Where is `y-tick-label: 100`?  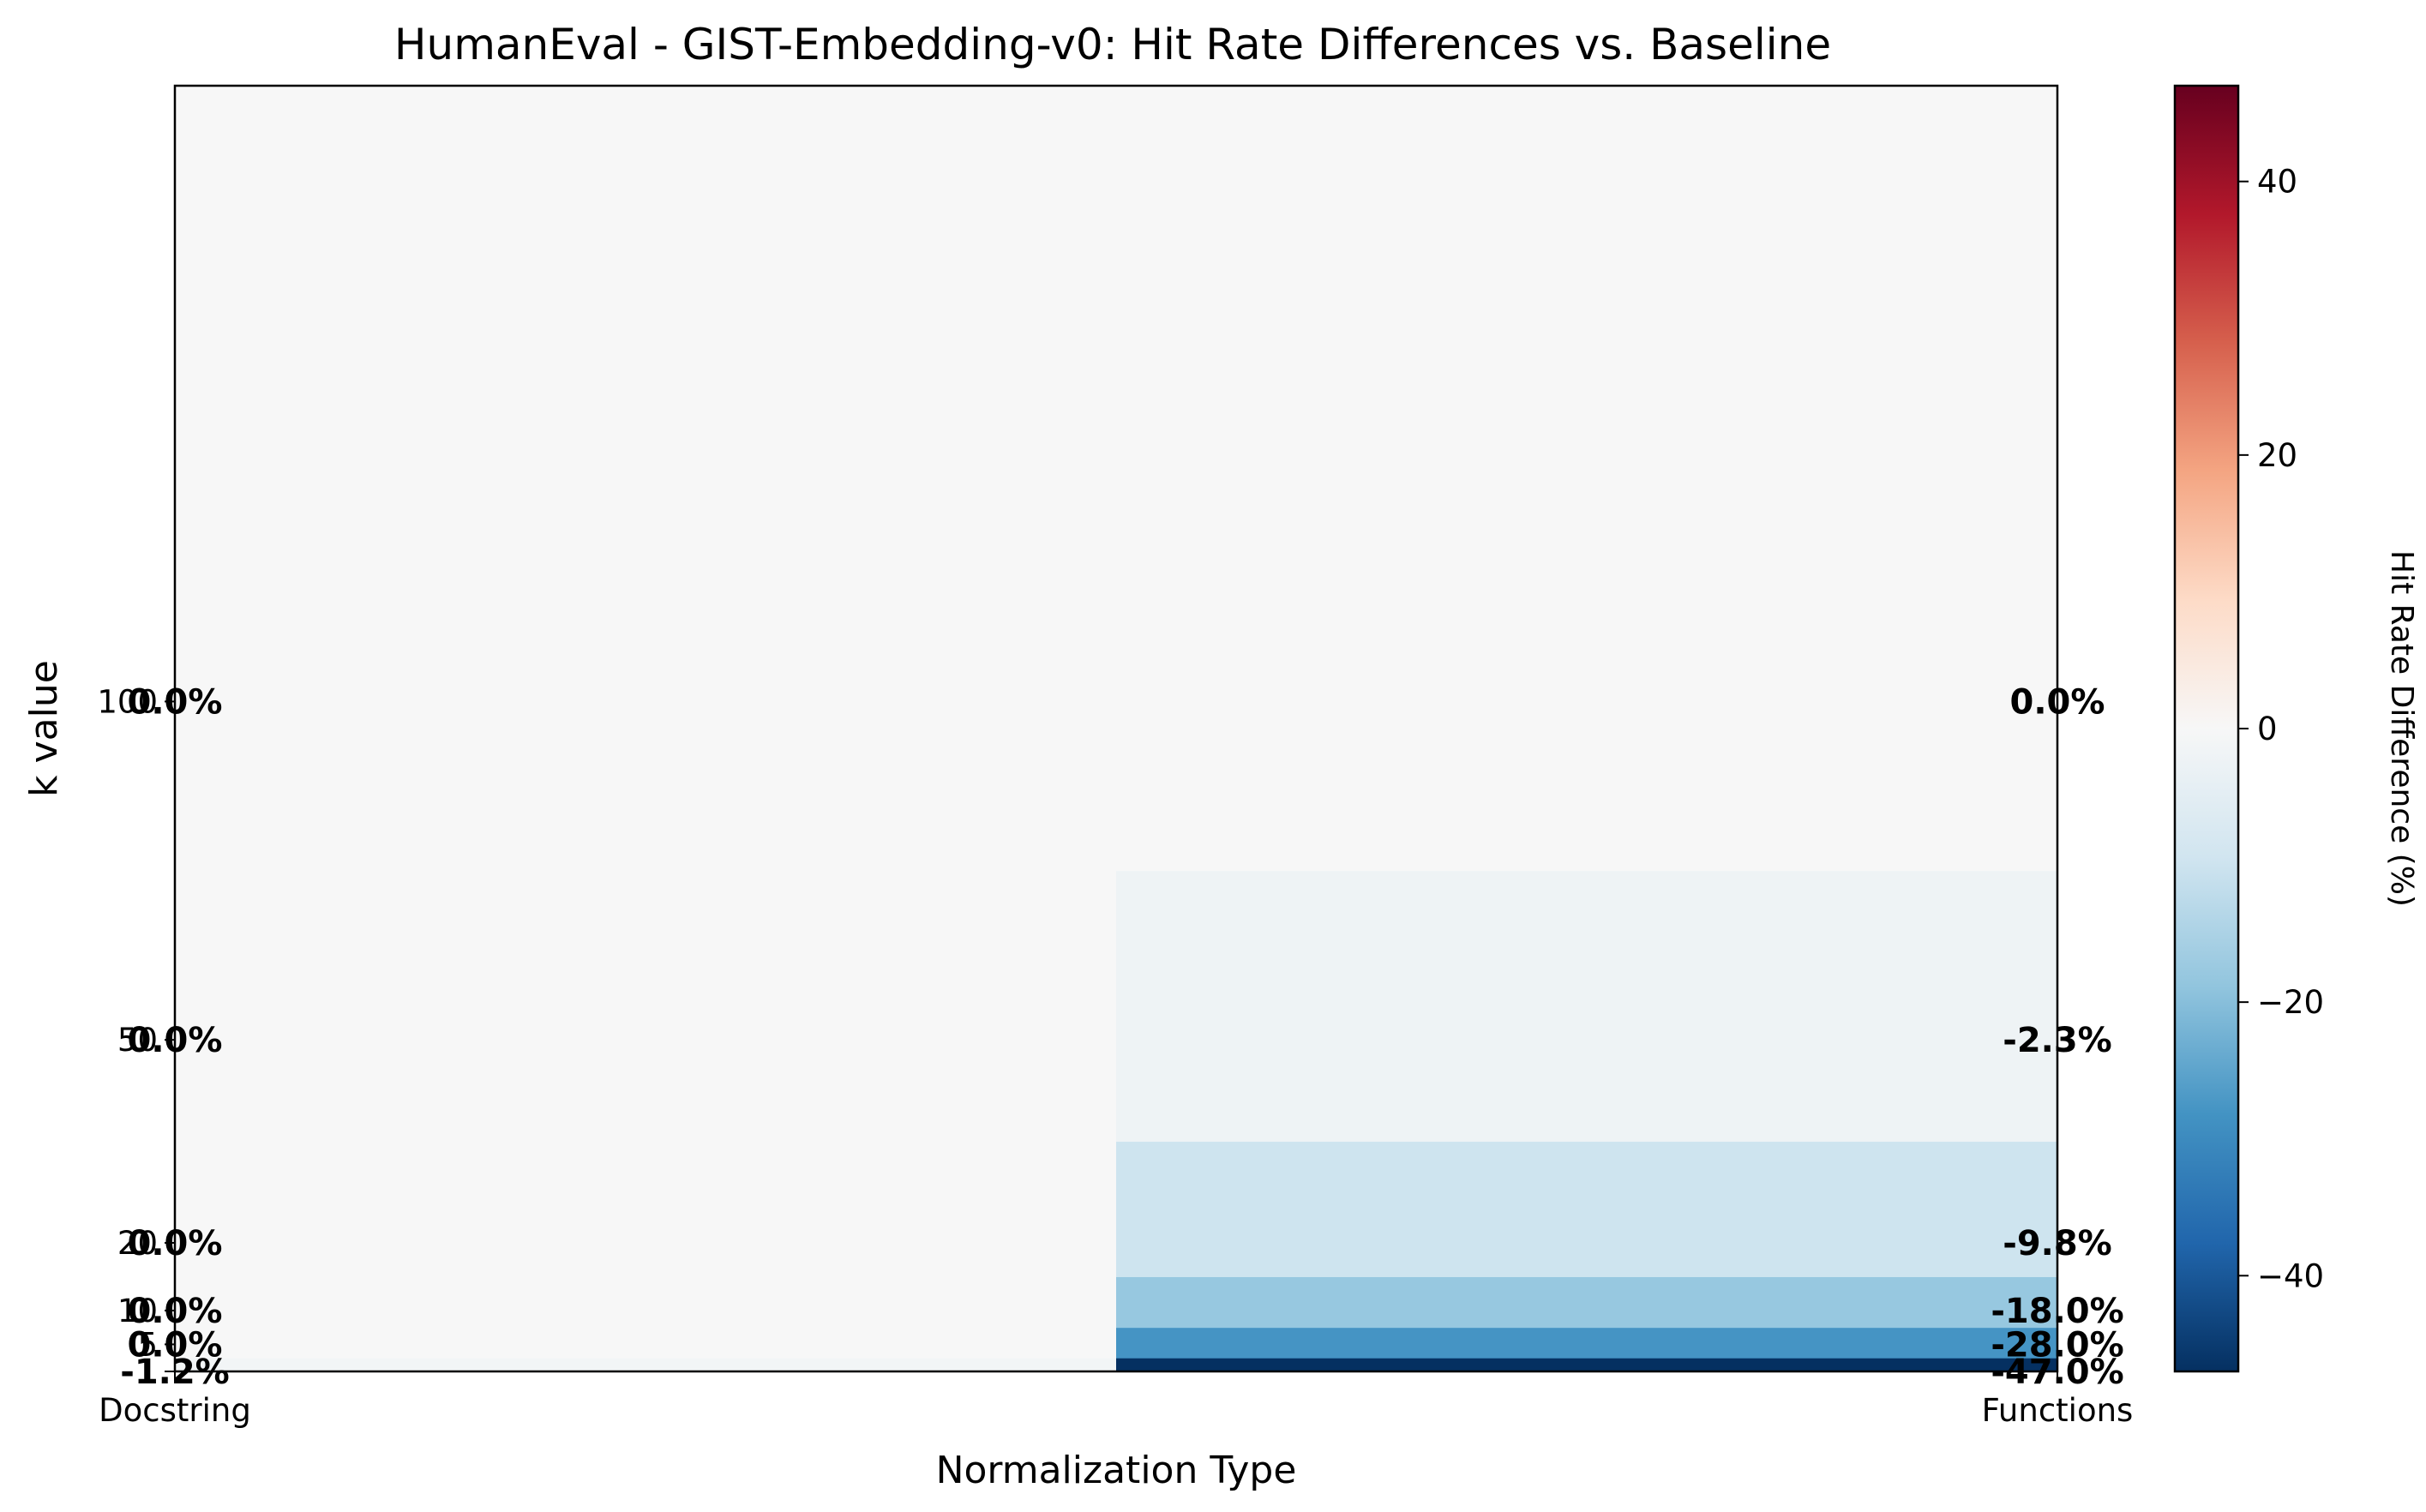 y-tick-label: 100 is located at coordinates (127, 701).